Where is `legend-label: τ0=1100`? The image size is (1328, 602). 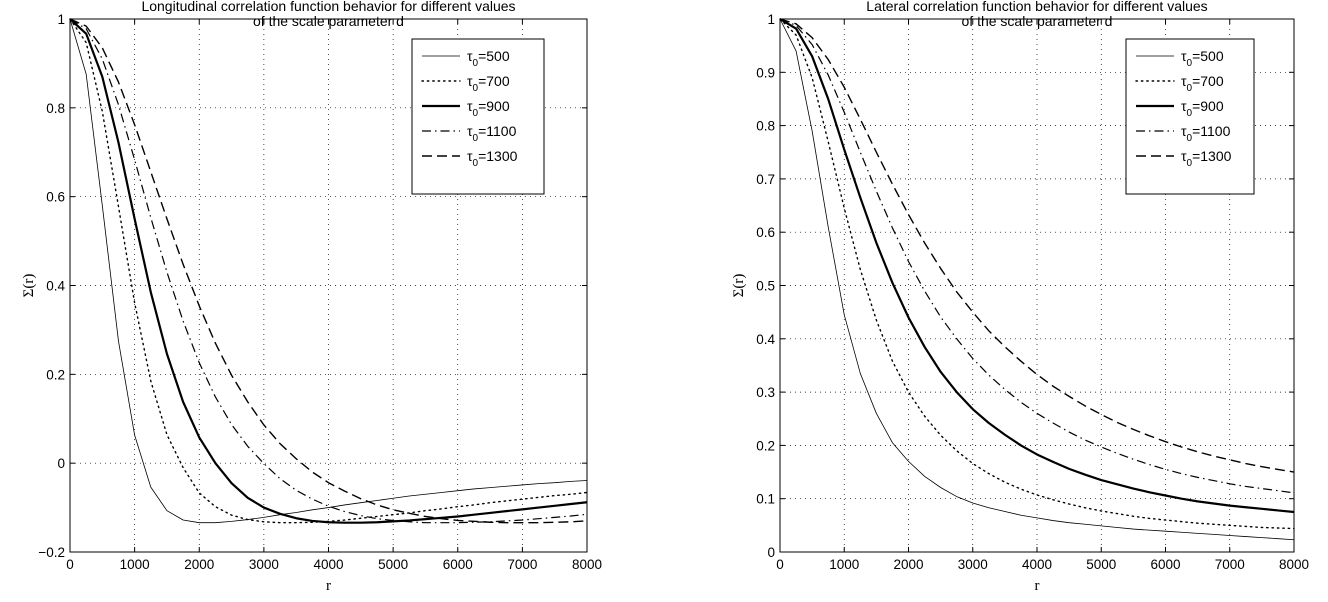
legend-label: τ0=1100 is located at coordinates (492, 133).